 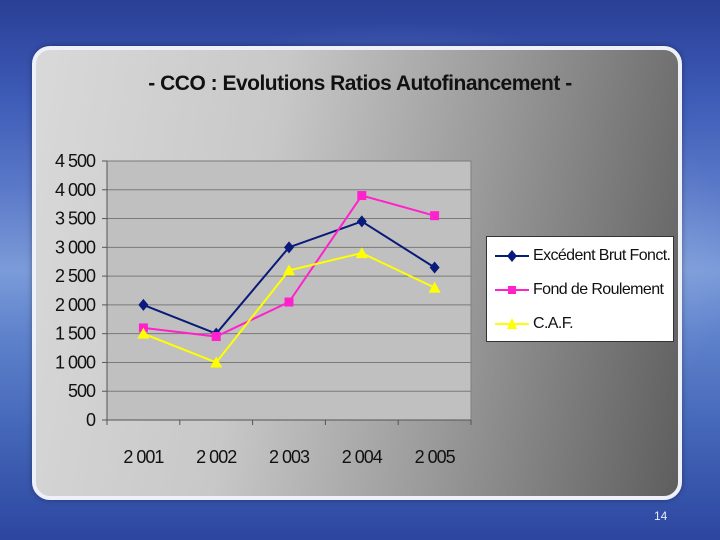 I want to click on x-tick-label: 2 002, so click(x=216, y=457).